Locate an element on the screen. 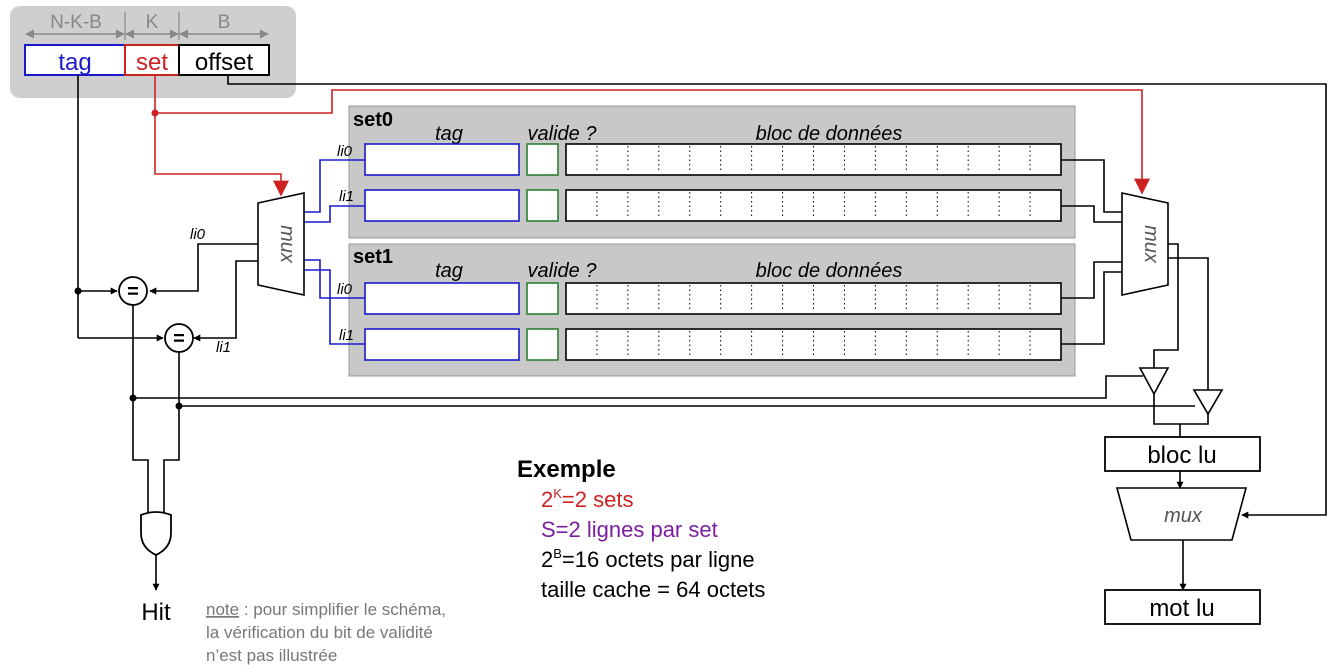  set1-tag-header: tag is located at coordinates (449, 271).